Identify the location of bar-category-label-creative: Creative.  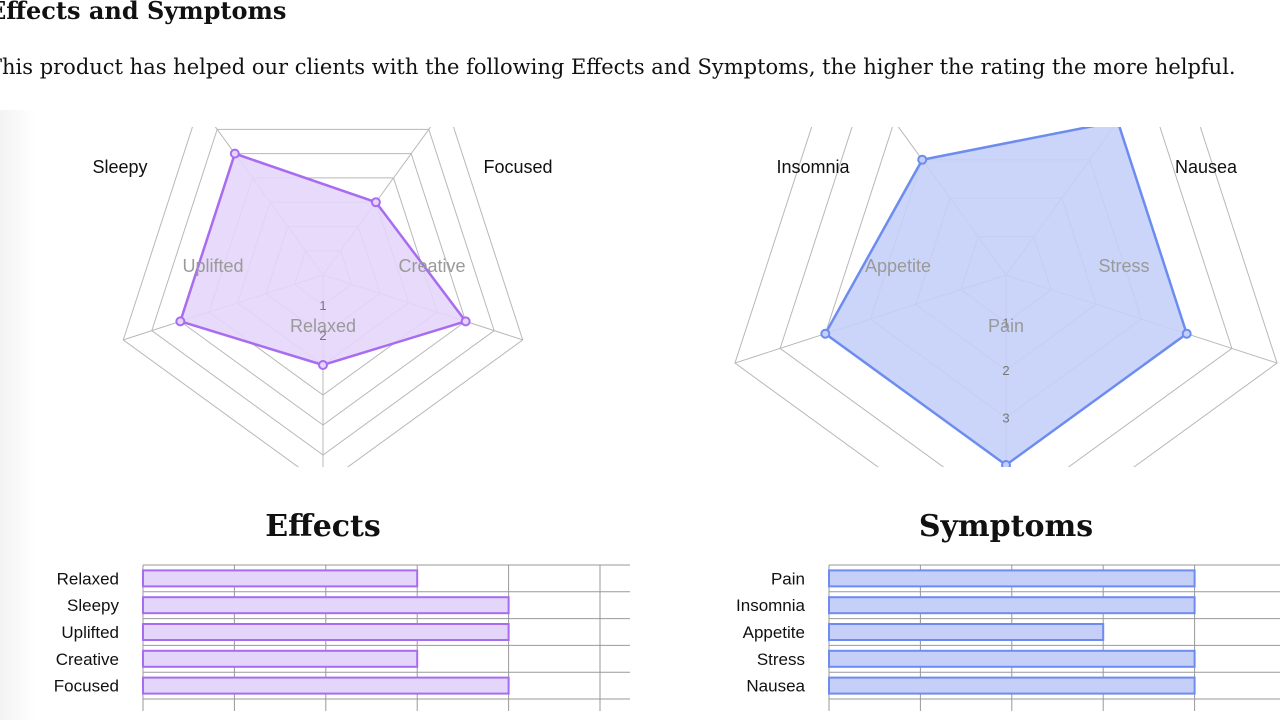
(87, 659).